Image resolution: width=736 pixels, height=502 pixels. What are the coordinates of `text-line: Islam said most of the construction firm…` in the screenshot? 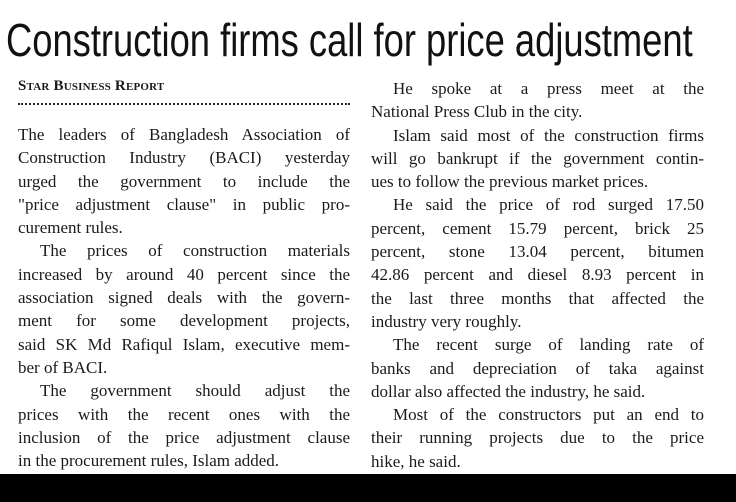 It's located at (548, 135).